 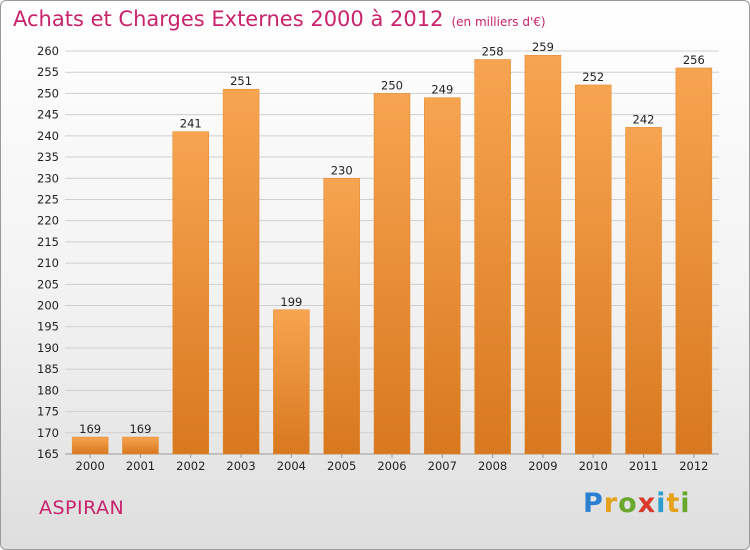 What do you see at coordinates (643, 466) in the screenshot?
I see `x-tick-label: 2011` at bounding box center [643, 466].